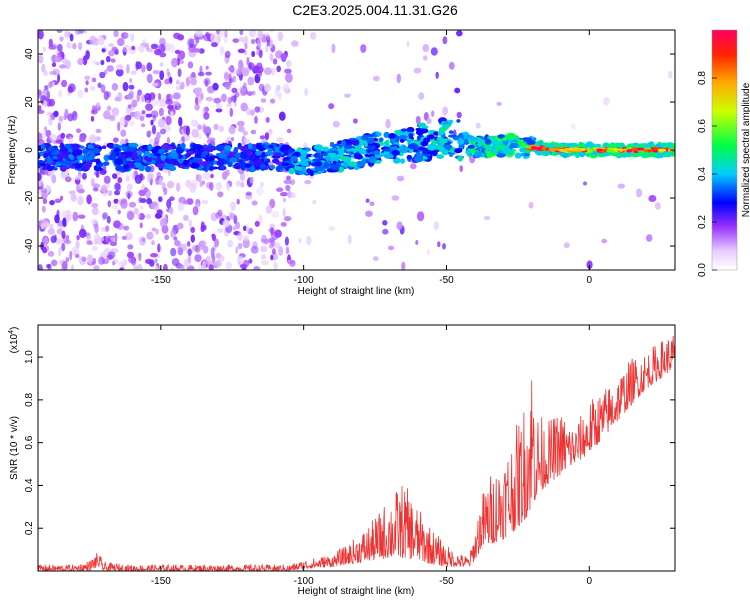  What do you see at coordinates (702, 270) in the screenshot?
I see `colorbar-tick-label: 0.0` at bounding box center [702, 270].